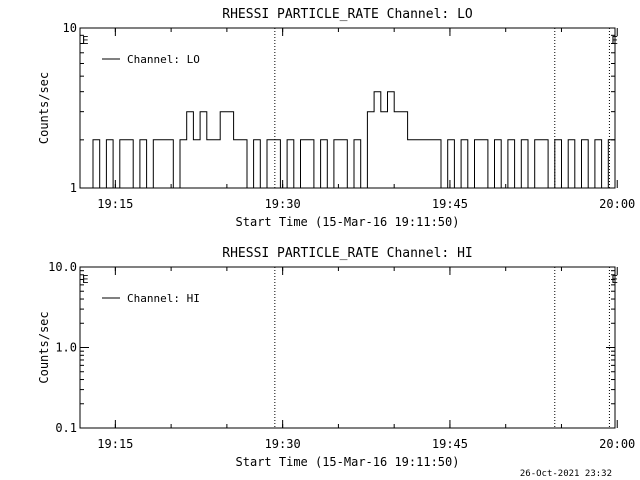 The width and height of the screenshot is (640, 480). I want to click on y-tick-label: 10, so click(70, 28).